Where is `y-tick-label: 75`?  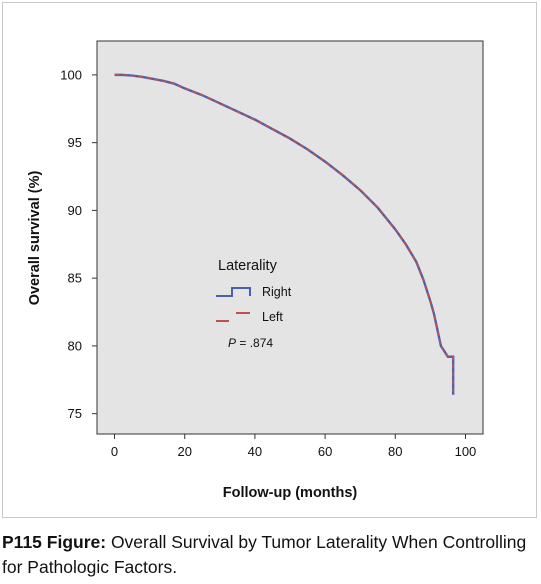 y-tick-label: 75 is located at coordinates (75, 413).